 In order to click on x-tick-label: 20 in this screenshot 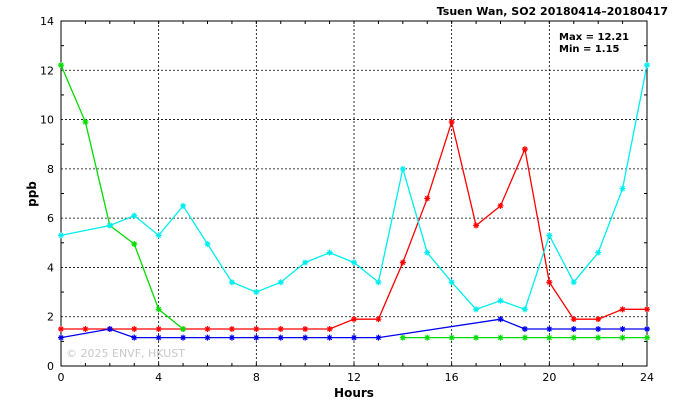, I will do `click(549, 377)`.